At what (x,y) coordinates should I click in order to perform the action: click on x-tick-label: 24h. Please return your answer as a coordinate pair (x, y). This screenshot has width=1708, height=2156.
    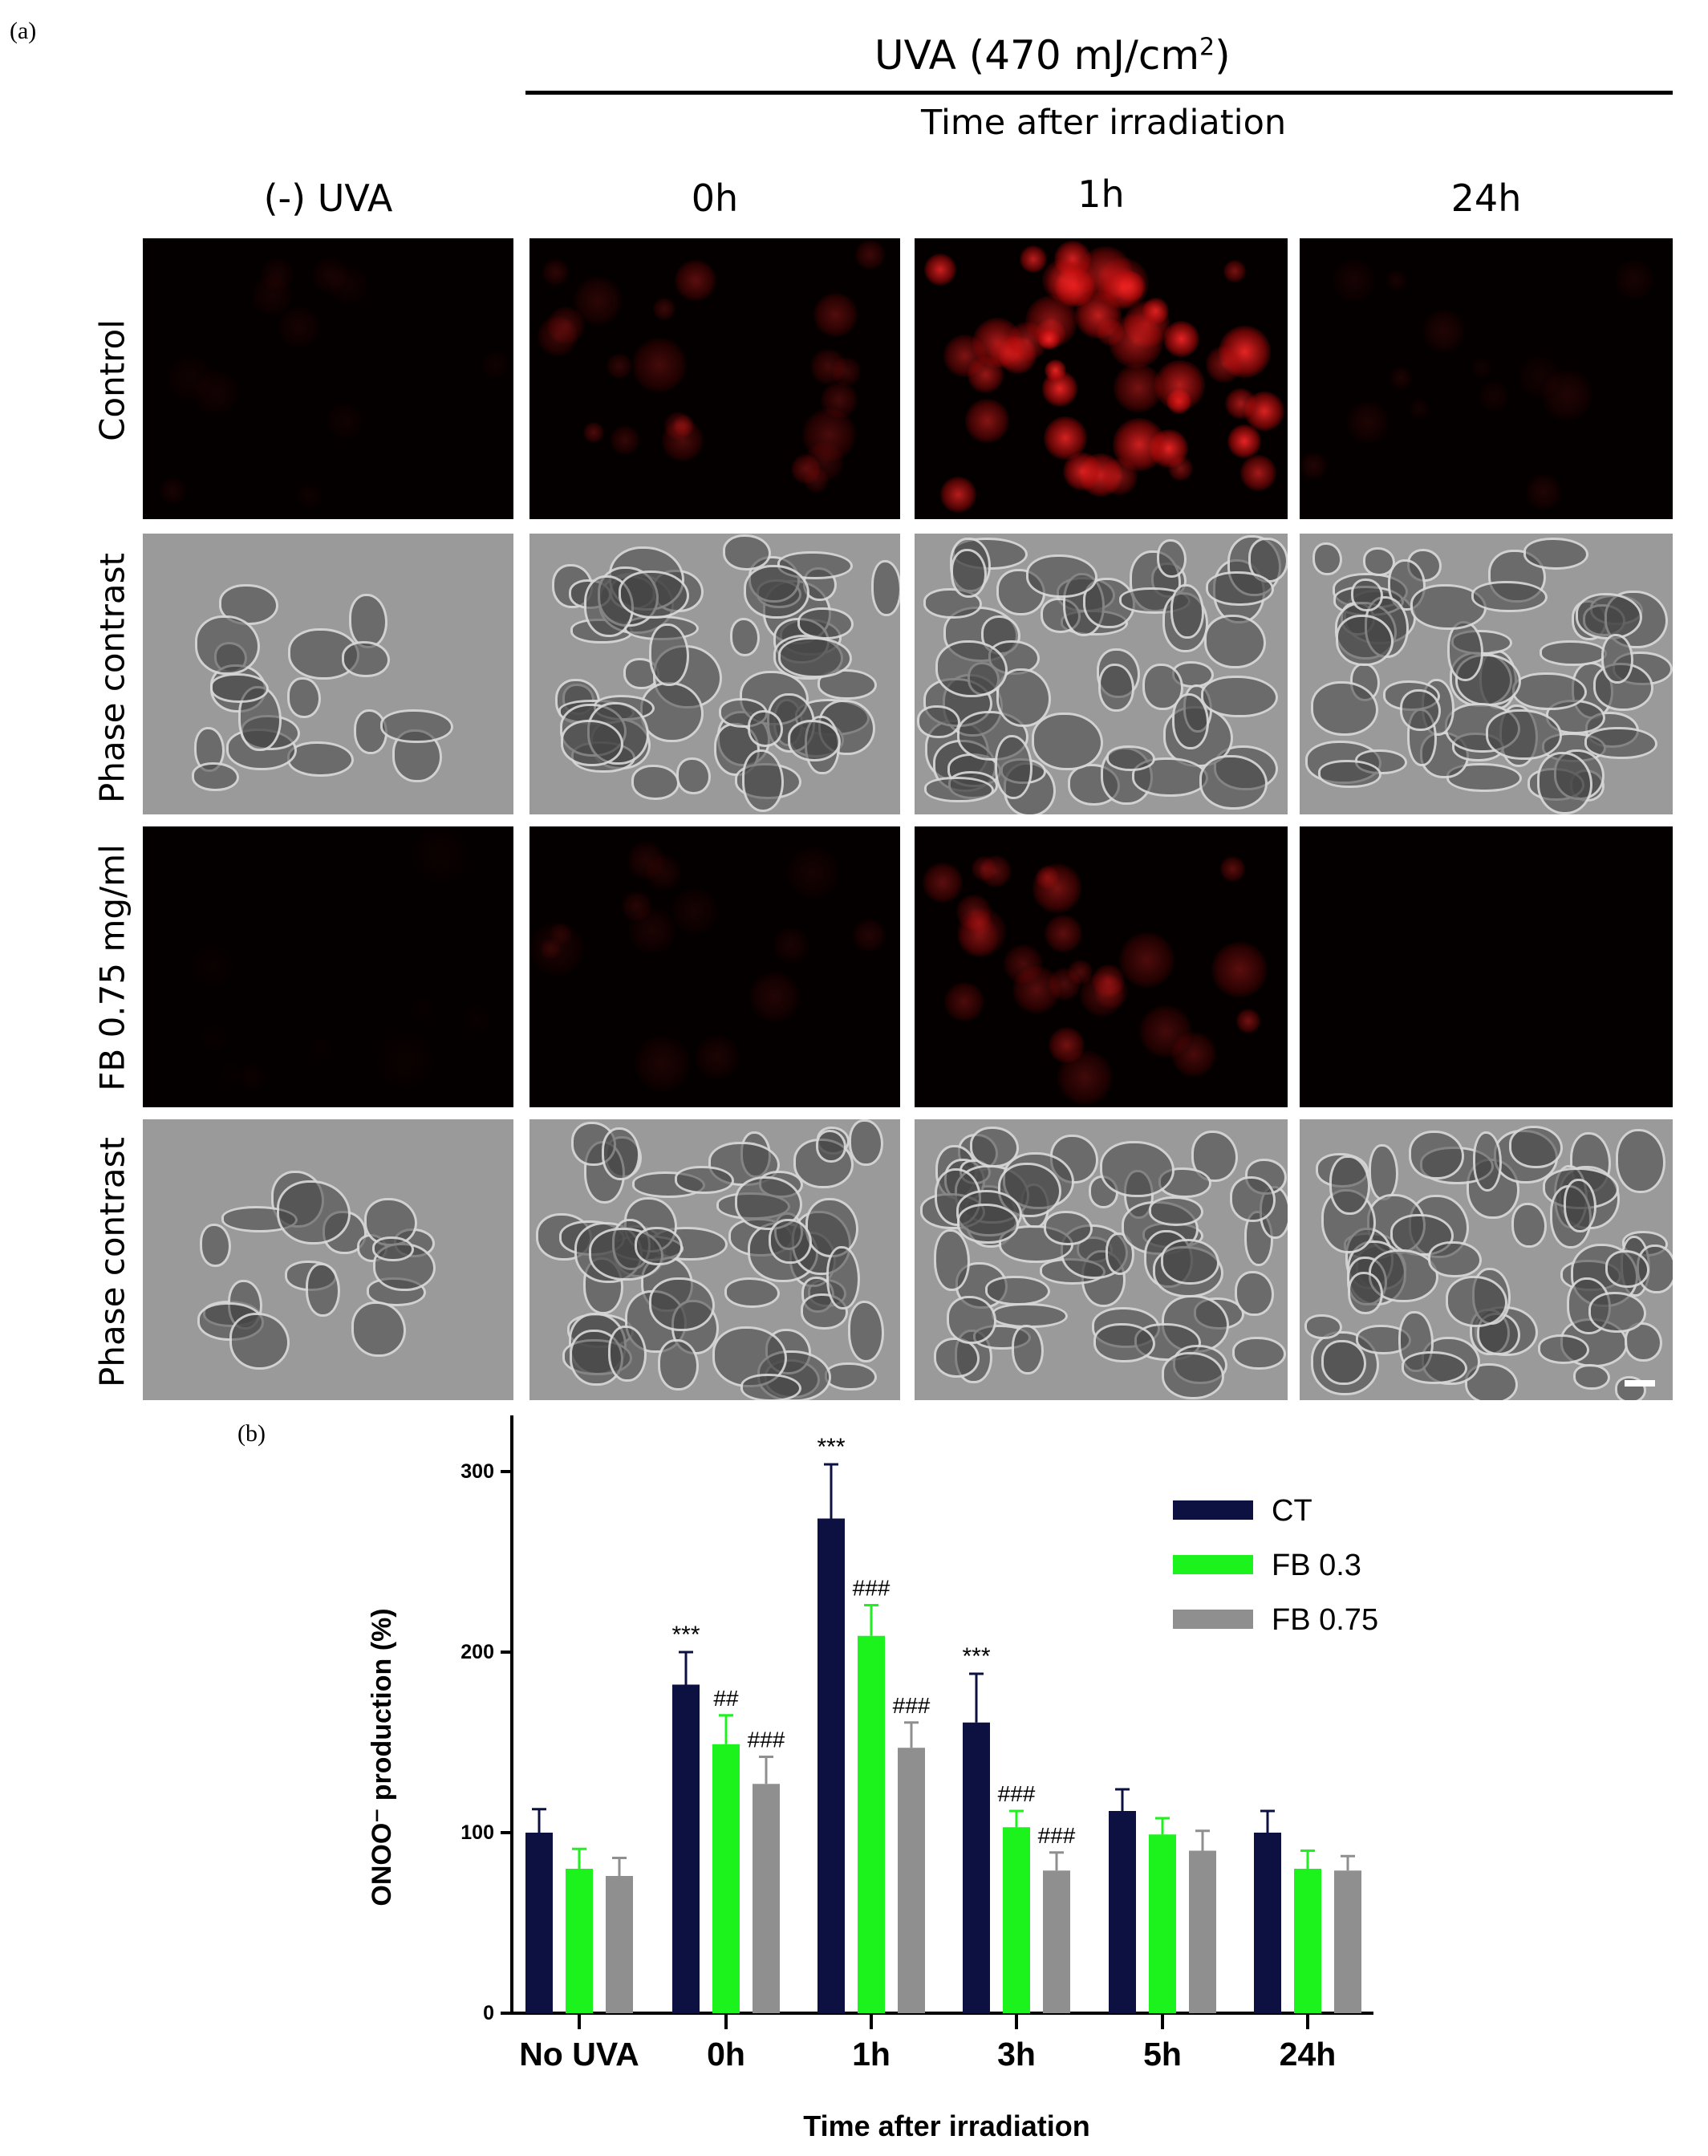
    Looking at the image, I should click on (1308, 2054).